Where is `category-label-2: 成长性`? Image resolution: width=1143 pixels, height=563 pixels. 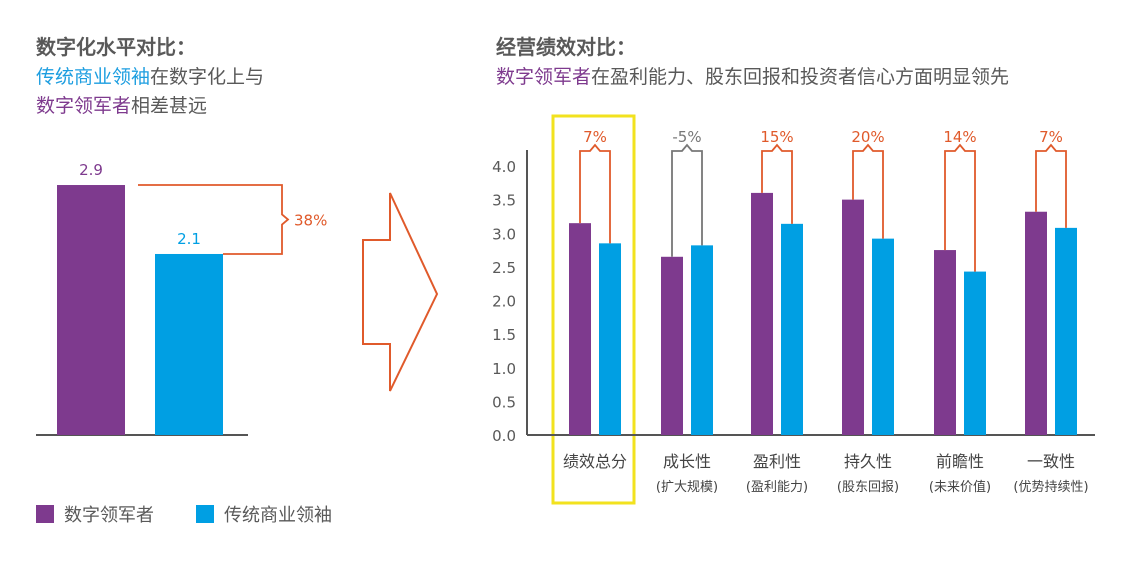
category-label-2: 成长性 is located at coordinates (687, 461).